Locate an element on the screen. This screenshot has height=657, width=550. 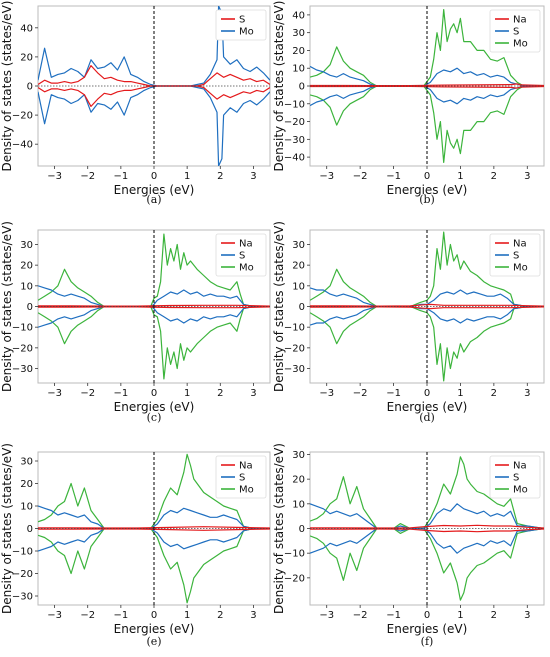
y-tick-label: −40 is located at coordinates (294, 158).